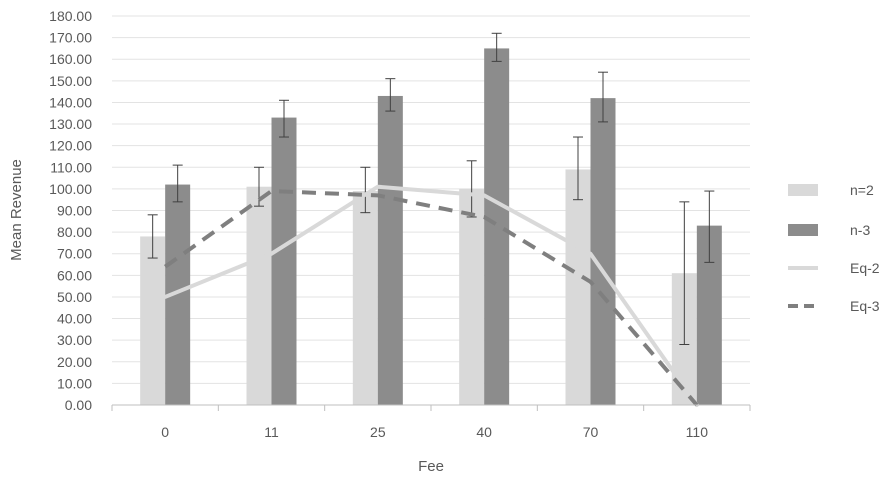 Image resolution: width=894 pixels, height=477 pixels. What do you see at coordinates (860, 230) in the screenshot?
I see `legend-label: n-3` at bounding box center [860, 230].